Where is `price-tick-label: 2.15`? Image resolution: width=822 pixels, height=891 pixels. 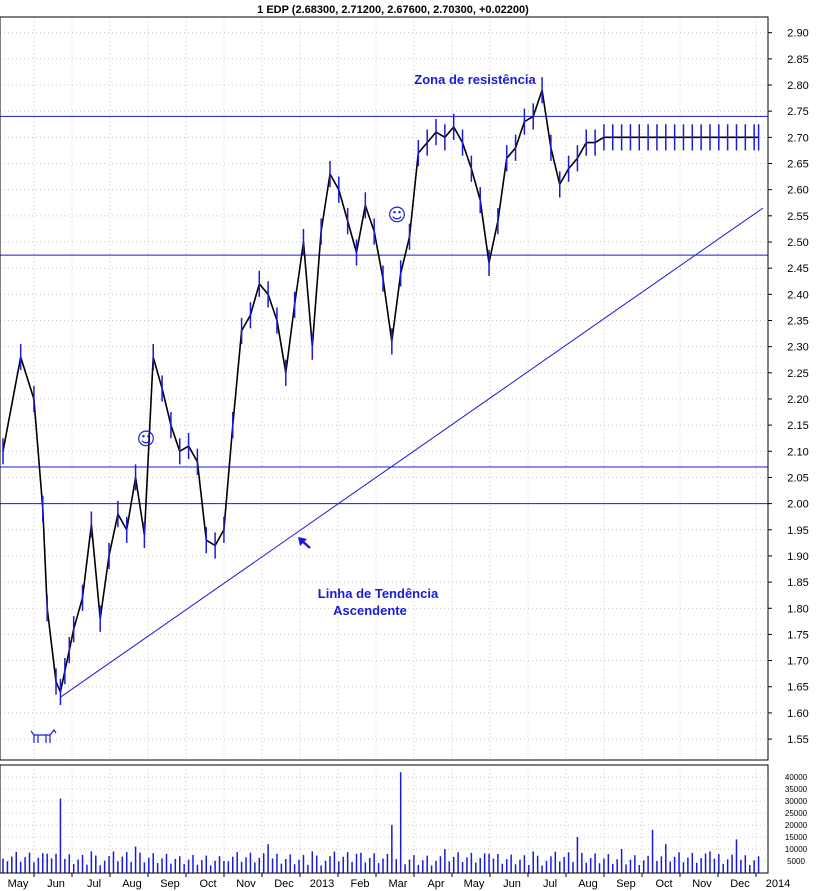
price-tick-label: 2.15 is located at coordinates (797, 426).